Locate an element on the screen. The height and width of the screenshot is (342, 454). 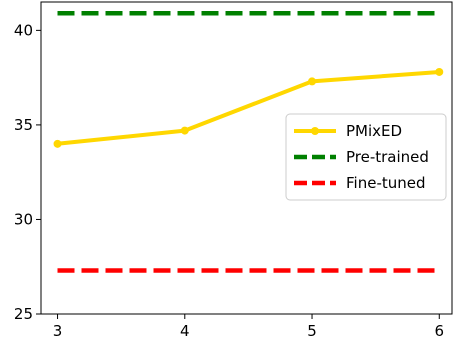
y-tick-label: 40 is located at coordinates (23, 30).